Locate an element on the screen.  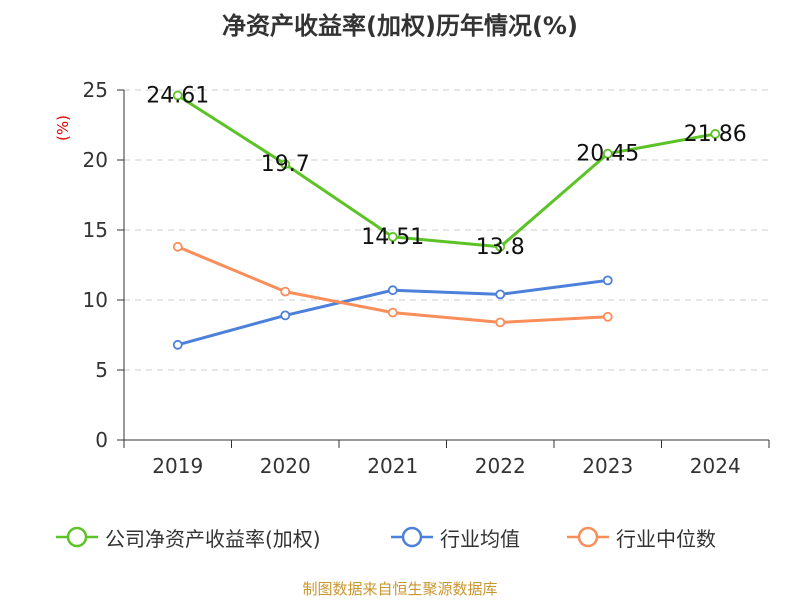
data-label: 13.8 is located at coordinates (500, 247).